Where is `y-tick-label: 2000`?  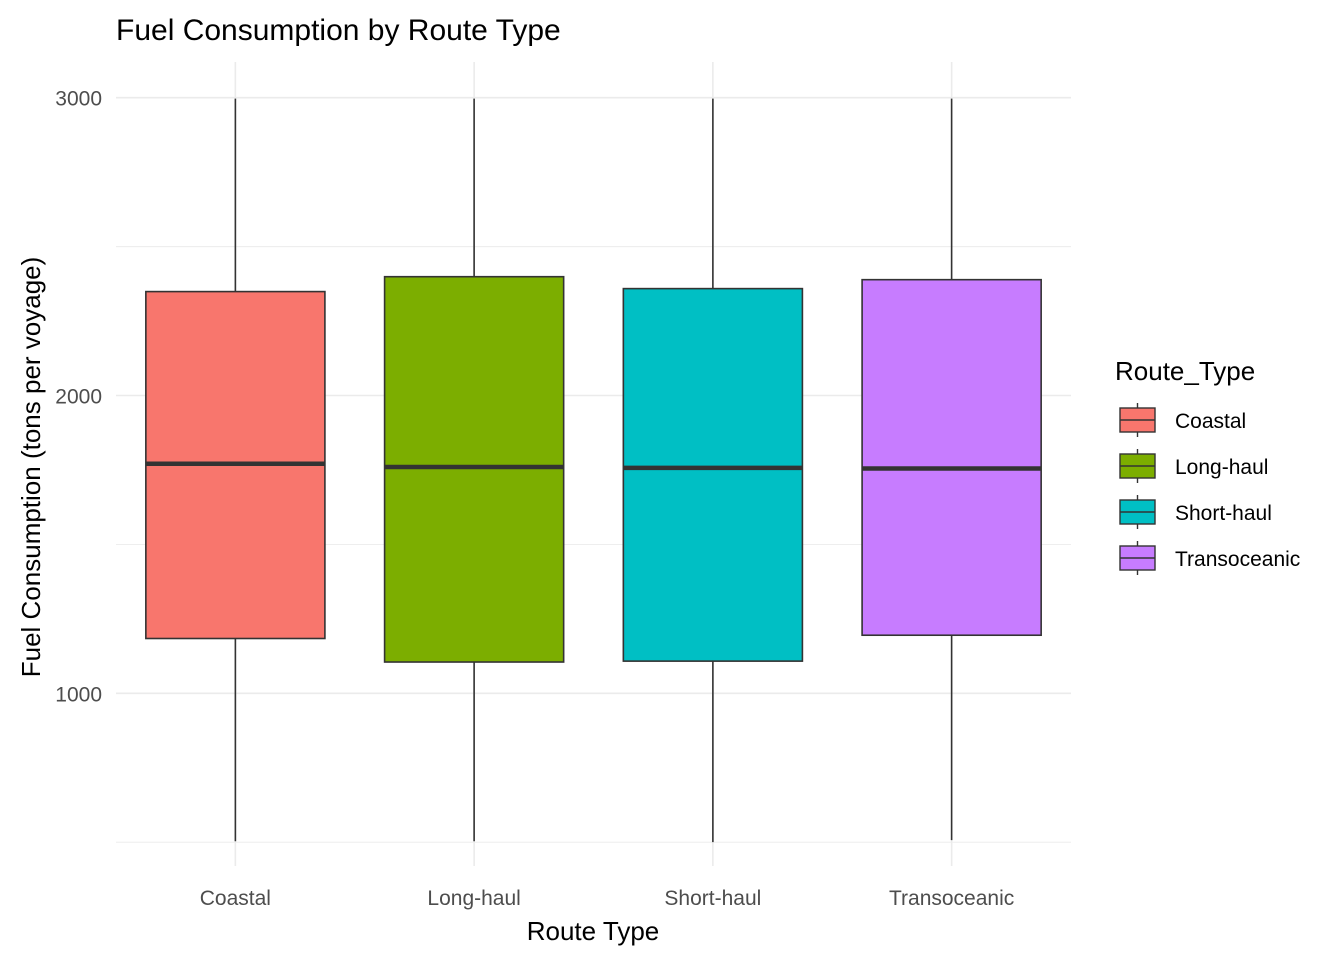 y-tick-label: 2000 is located at coordinates (78, 397).